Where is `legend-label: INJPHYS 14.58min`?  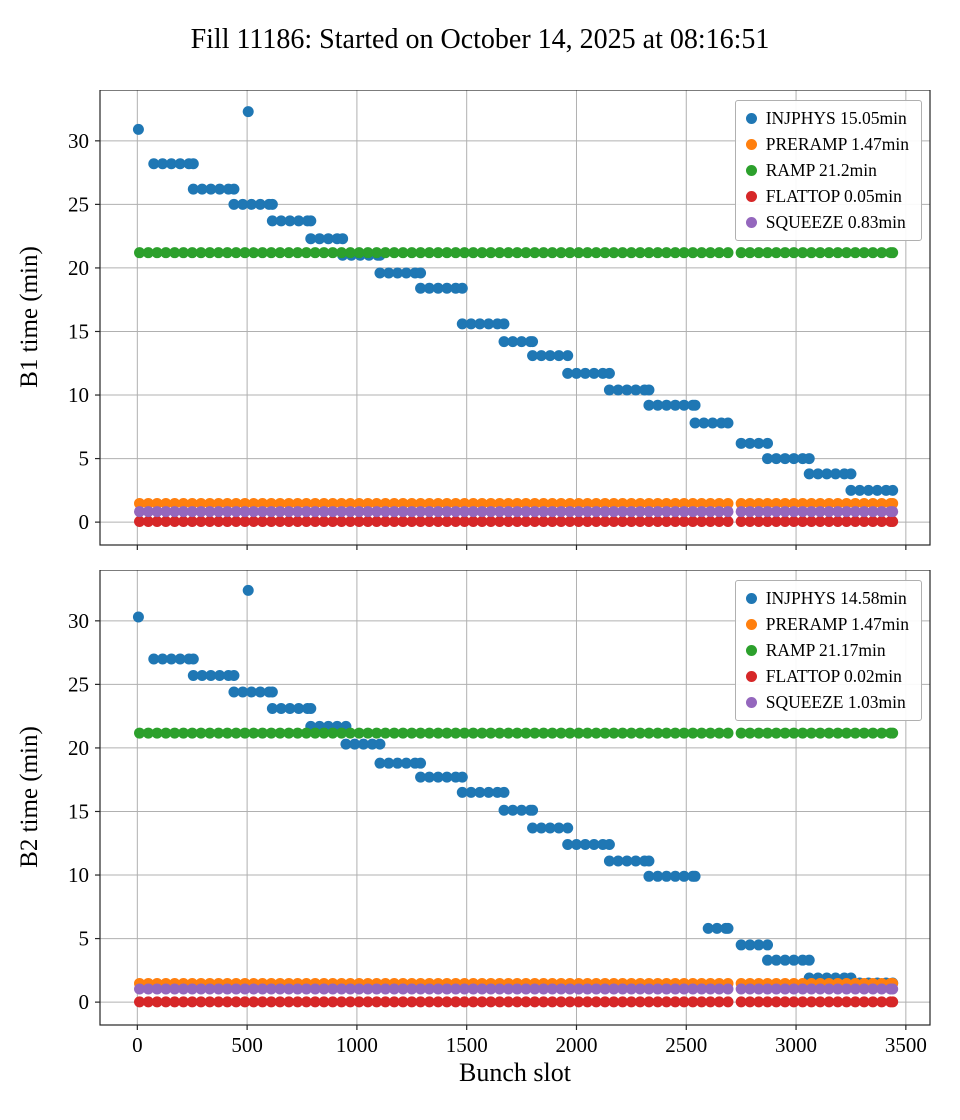
legend-label: INJPHYS 14.58min is located at coordinates (836, 598).